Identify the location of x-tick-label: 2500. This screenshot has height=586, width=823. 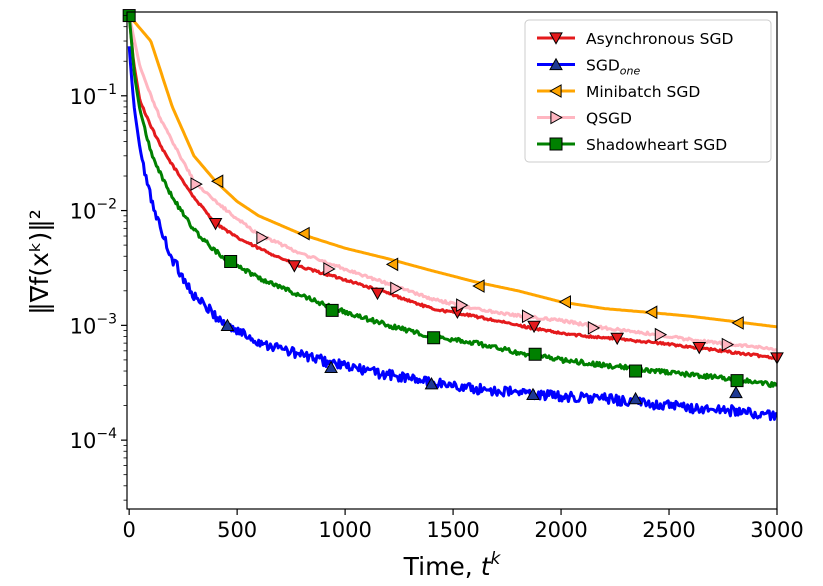
(668, 530).